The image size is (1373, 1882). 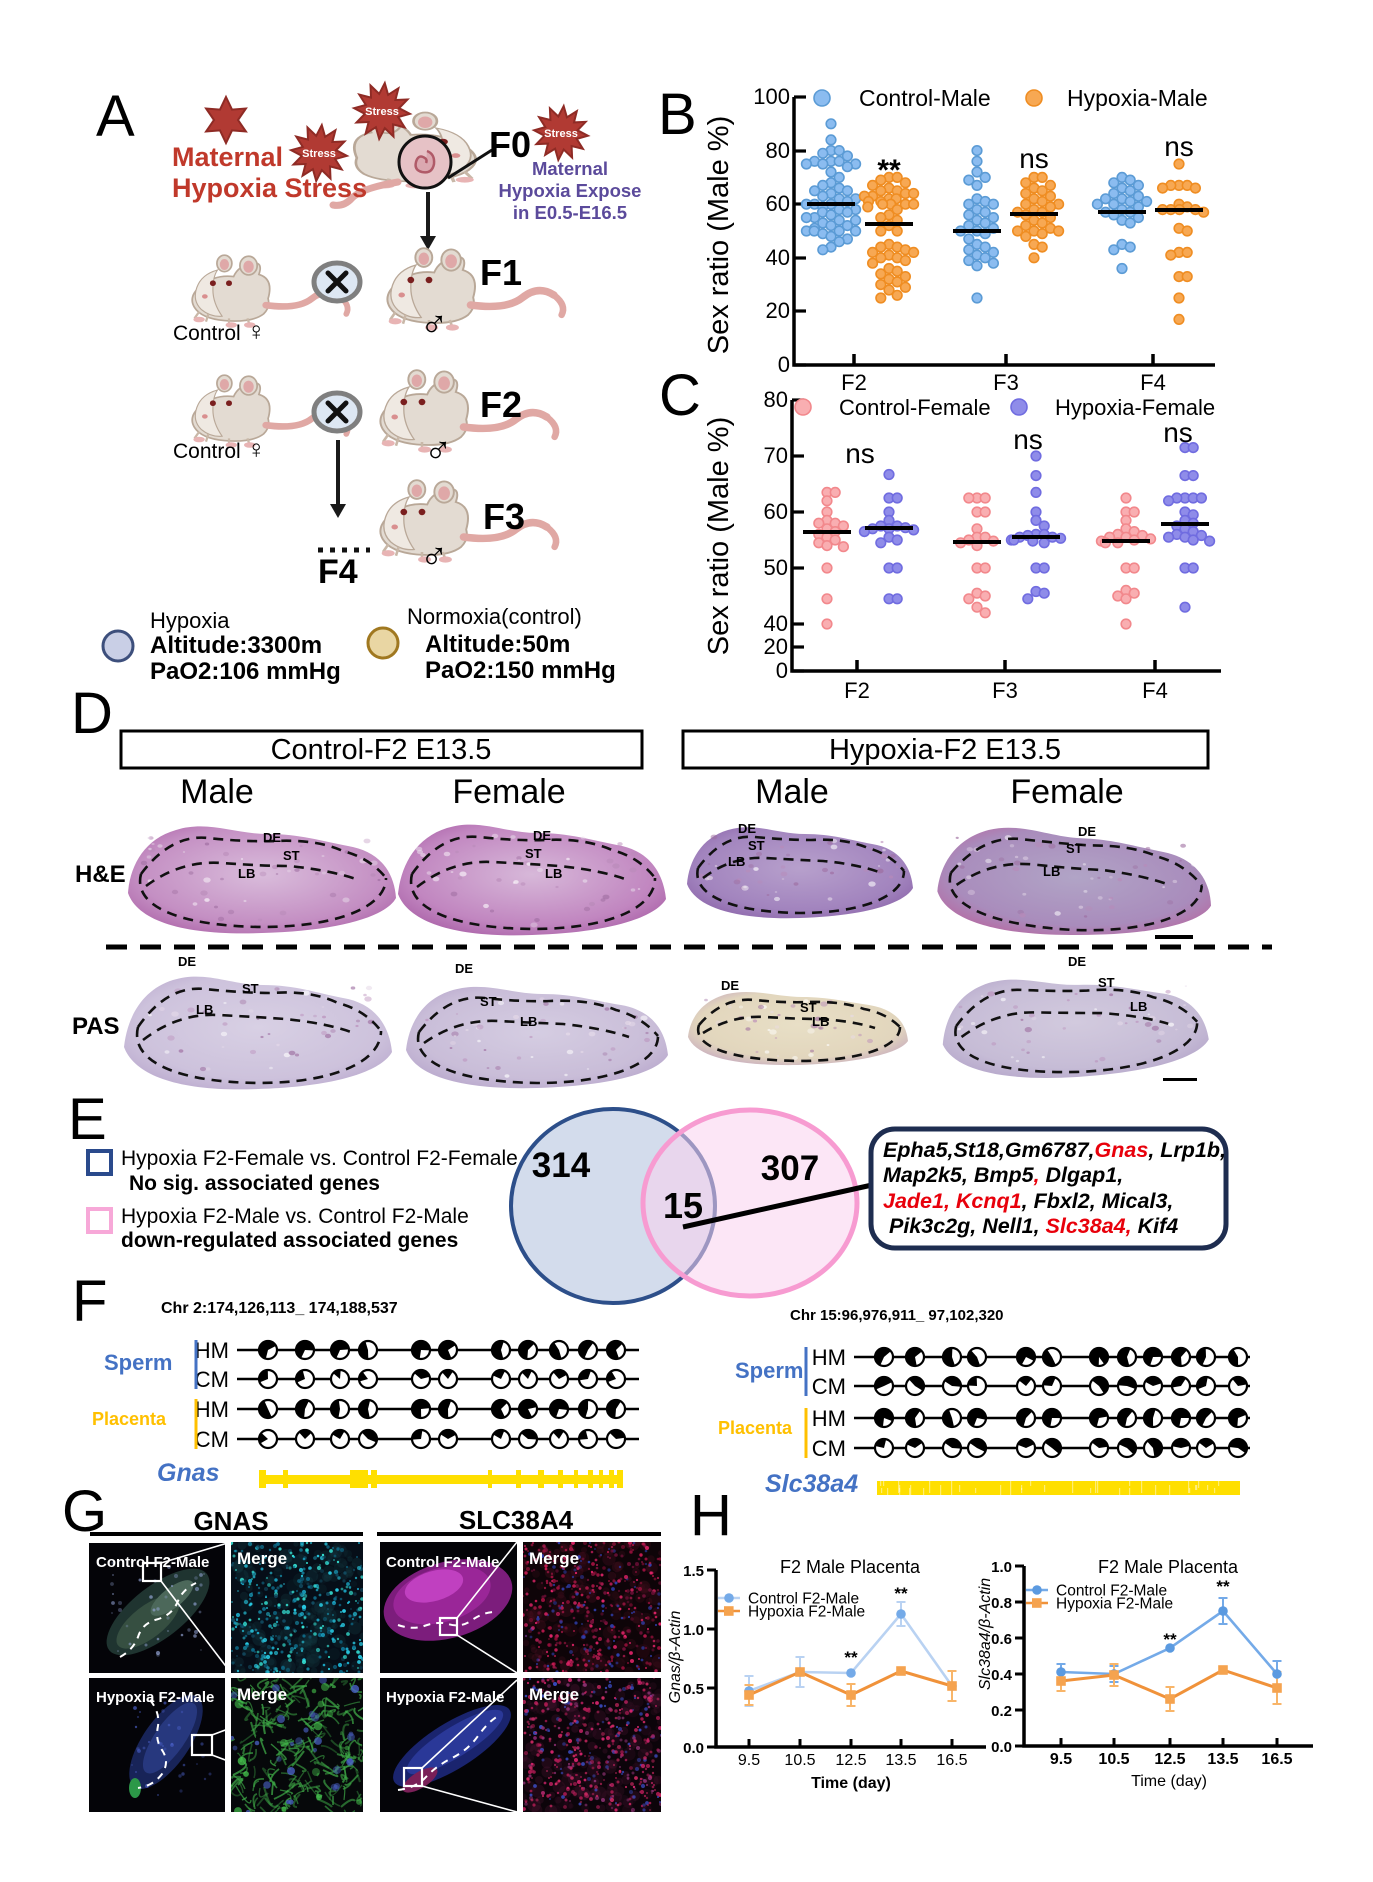 What do you see at coordinates (790, 1168) in the screenshot?
I see `svg-text: 307` at bounding box center [790, 1168].